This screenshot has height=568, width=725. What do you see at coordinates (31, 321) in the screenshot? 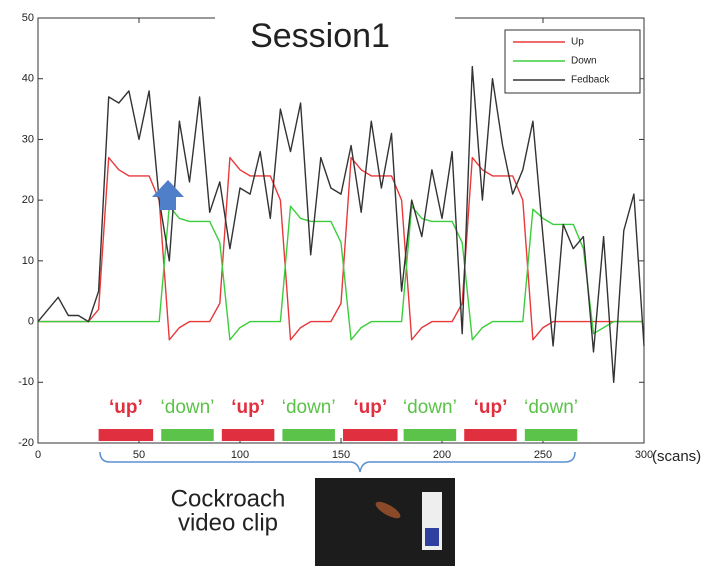
I see `y-tick-label: 0` at bounding box center [31, 321].